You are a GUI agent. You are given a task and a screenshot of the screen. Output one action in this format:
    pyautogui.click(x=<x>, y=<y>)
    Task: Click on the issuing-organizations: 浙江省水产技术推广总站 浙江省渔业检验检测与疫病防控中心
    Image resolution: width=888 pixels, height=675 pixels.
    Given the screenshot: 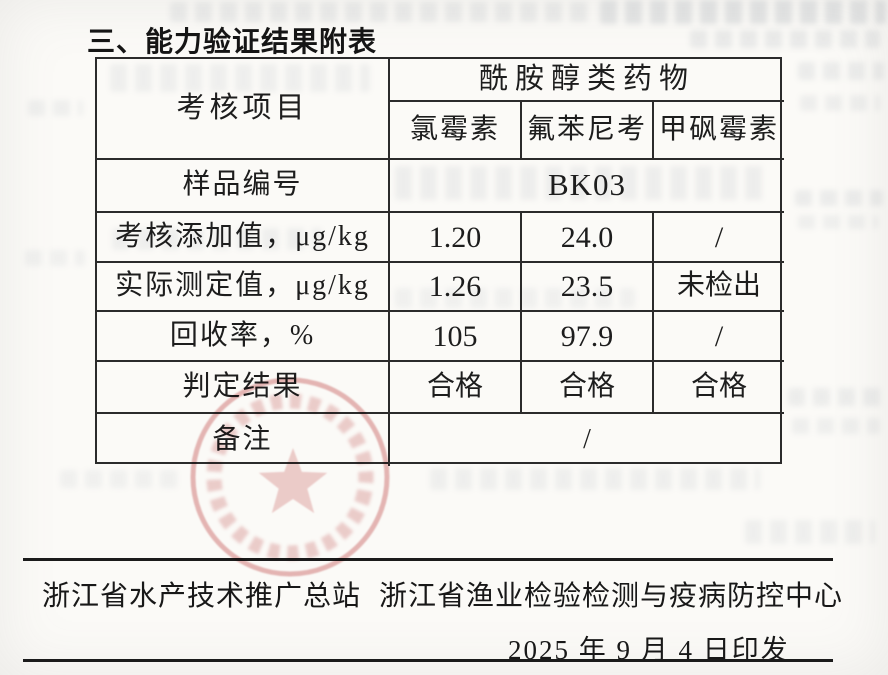 What is the action you would take?
    pyautogui.click(x=442, y=594)
    